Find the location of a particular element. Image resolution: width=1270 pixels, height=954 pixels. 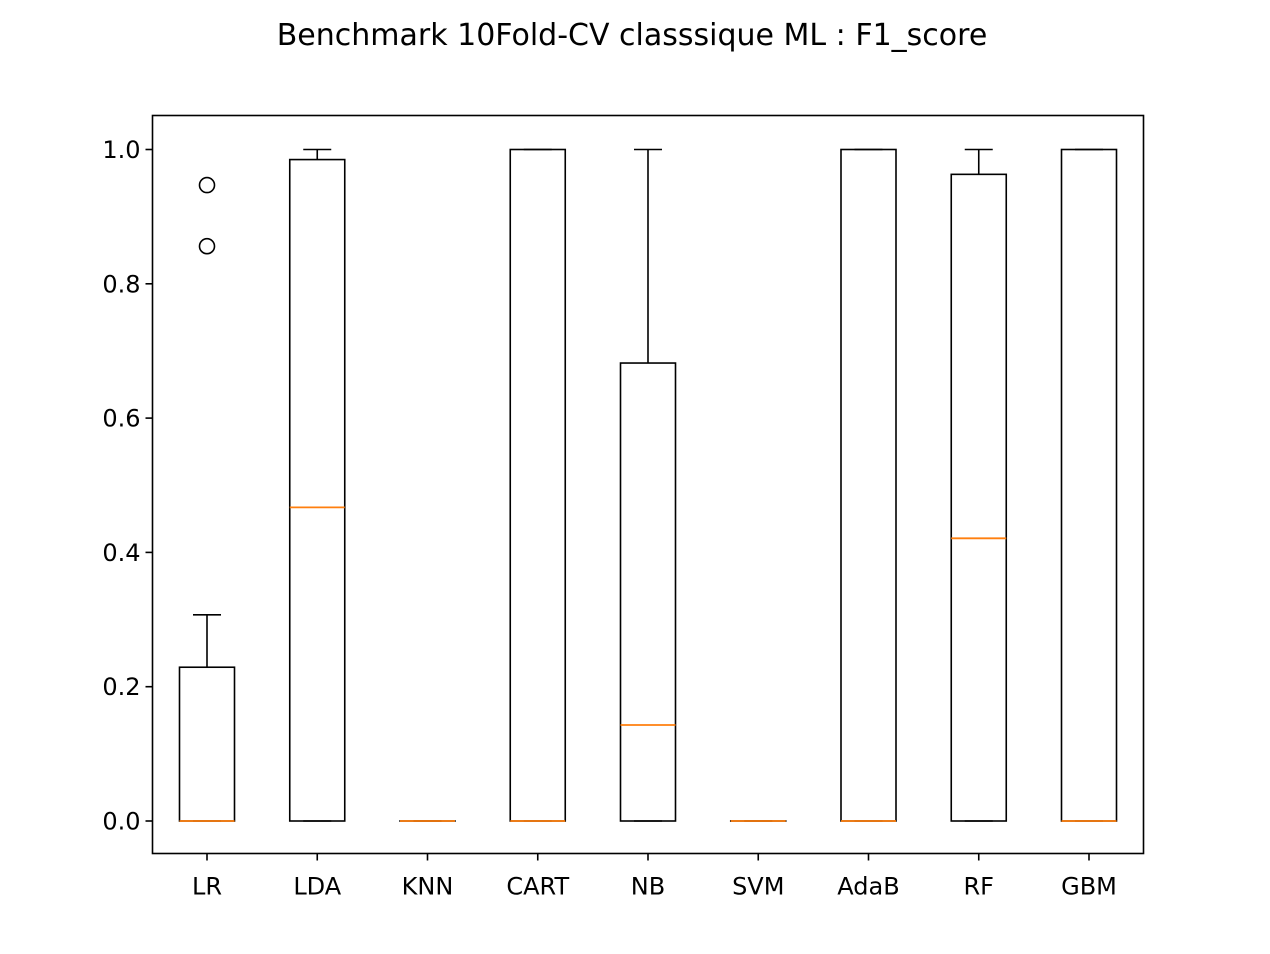

box-nb is located at coordinates (648, 592).